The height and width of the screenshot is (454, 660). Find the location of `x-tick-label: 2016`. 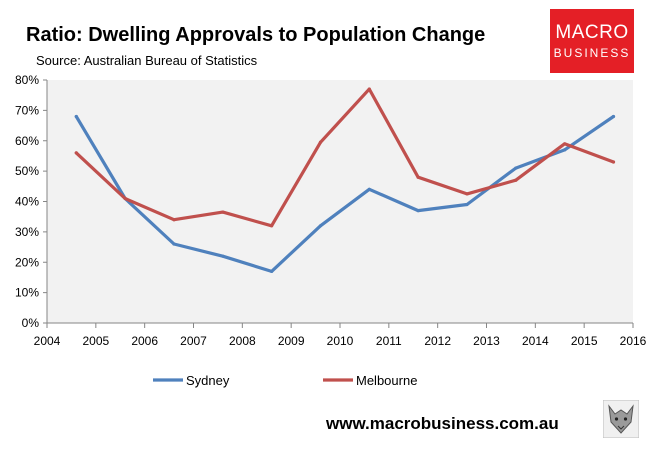

x-tick-label: 2016 is located at coordinates (633, 341).